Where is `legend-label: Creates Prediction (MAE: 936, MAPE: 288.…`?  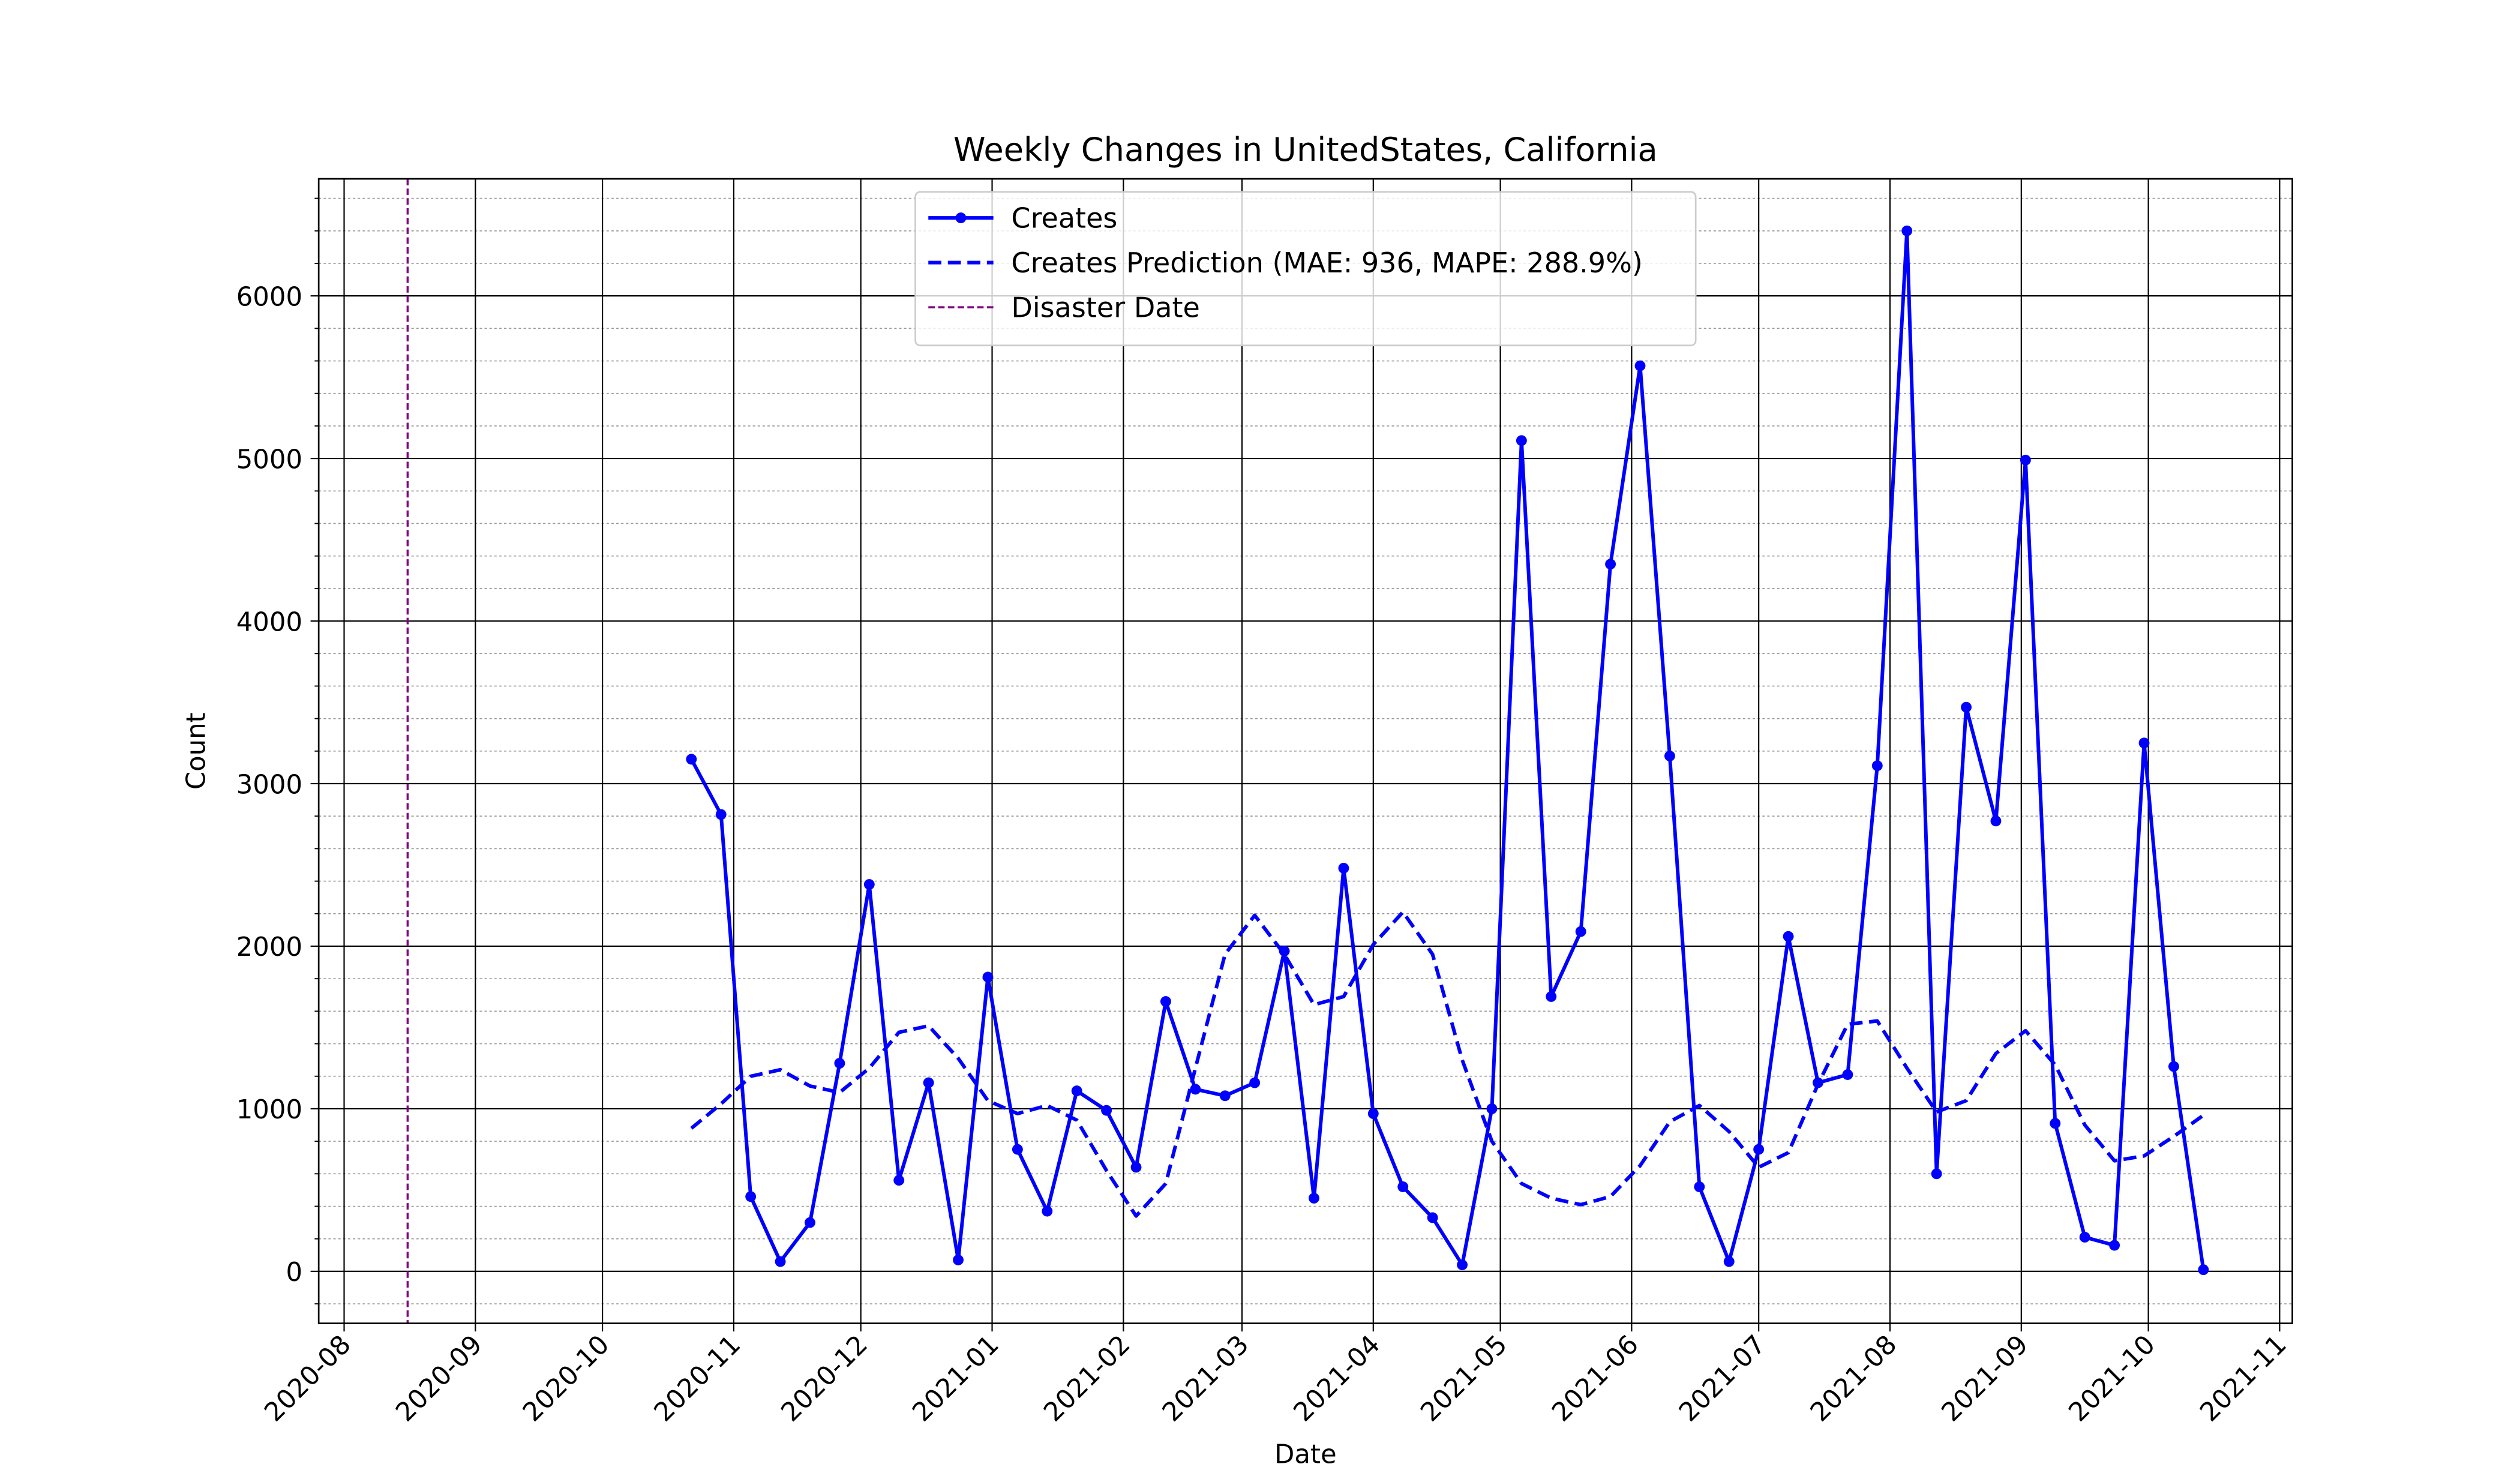 legend-label: Creates Prediction (MAE: 936, MAPE: 288.… is located at coordinates (1326, 263).